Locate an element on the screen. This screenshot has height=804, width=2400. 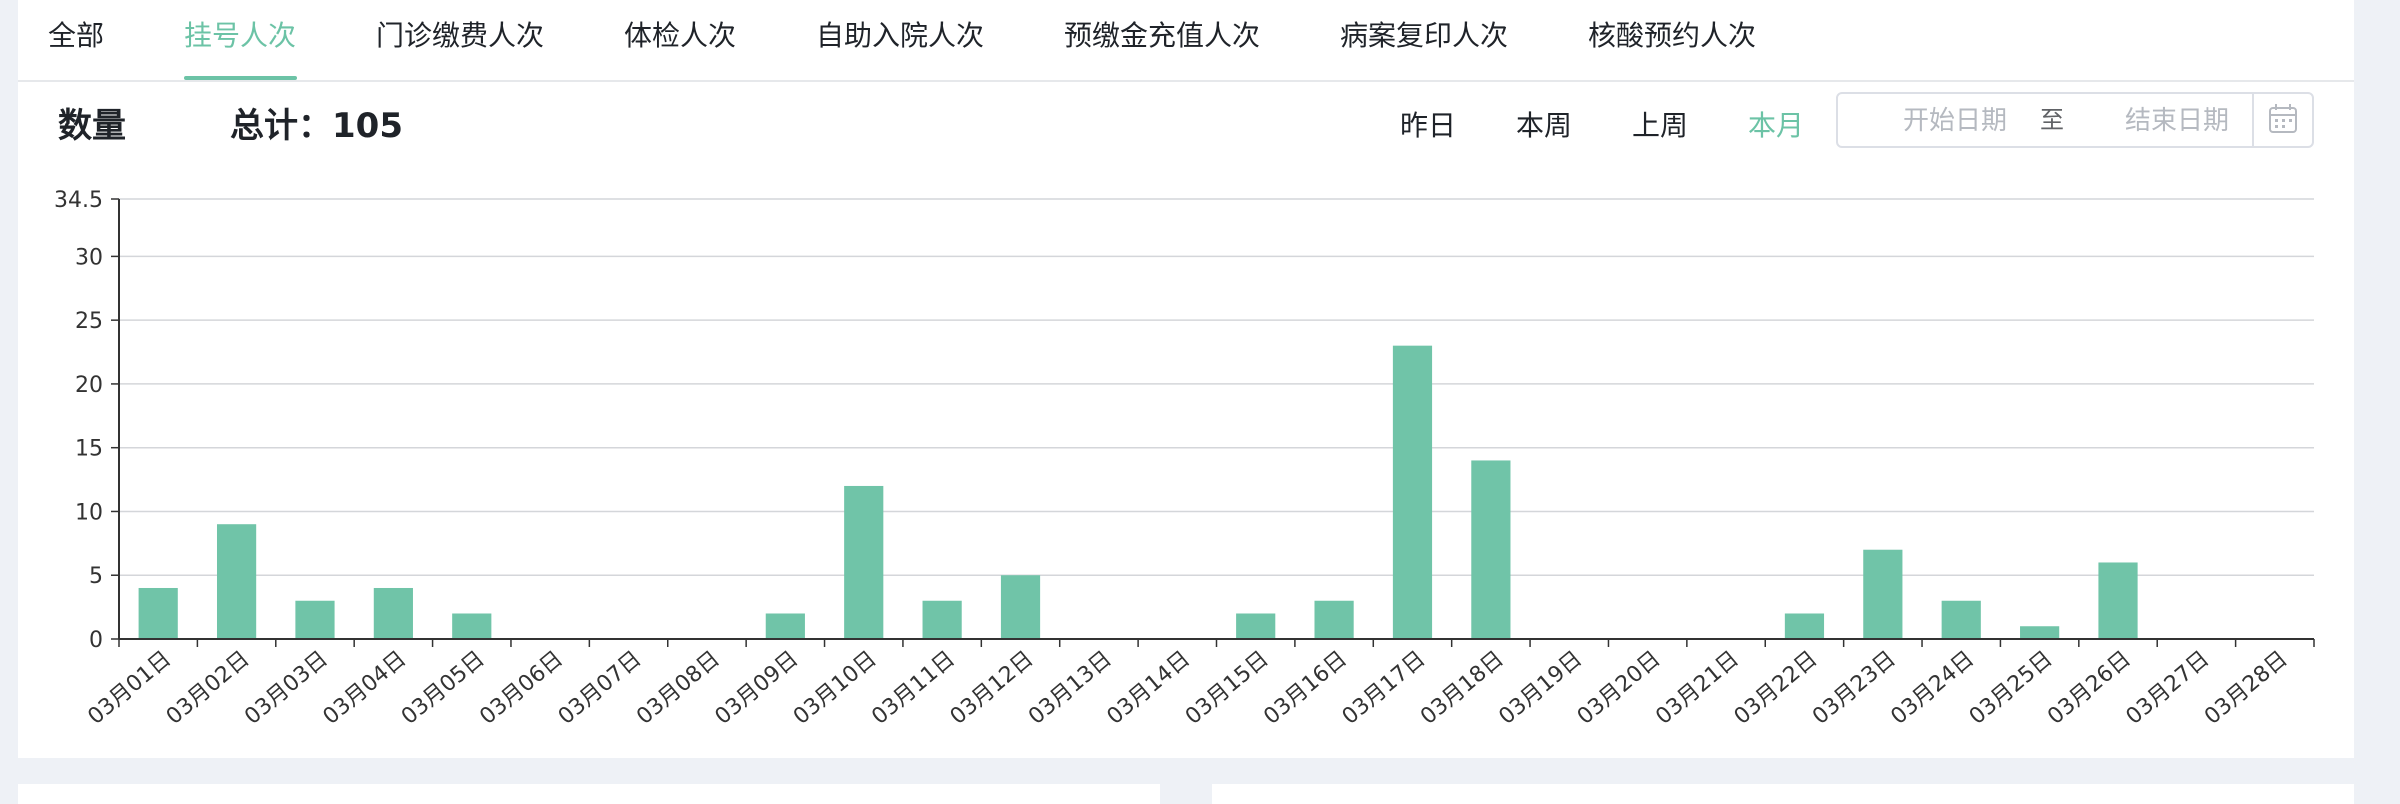
x-tick-label: 03月23日 is located at coordinates (1854, 687).